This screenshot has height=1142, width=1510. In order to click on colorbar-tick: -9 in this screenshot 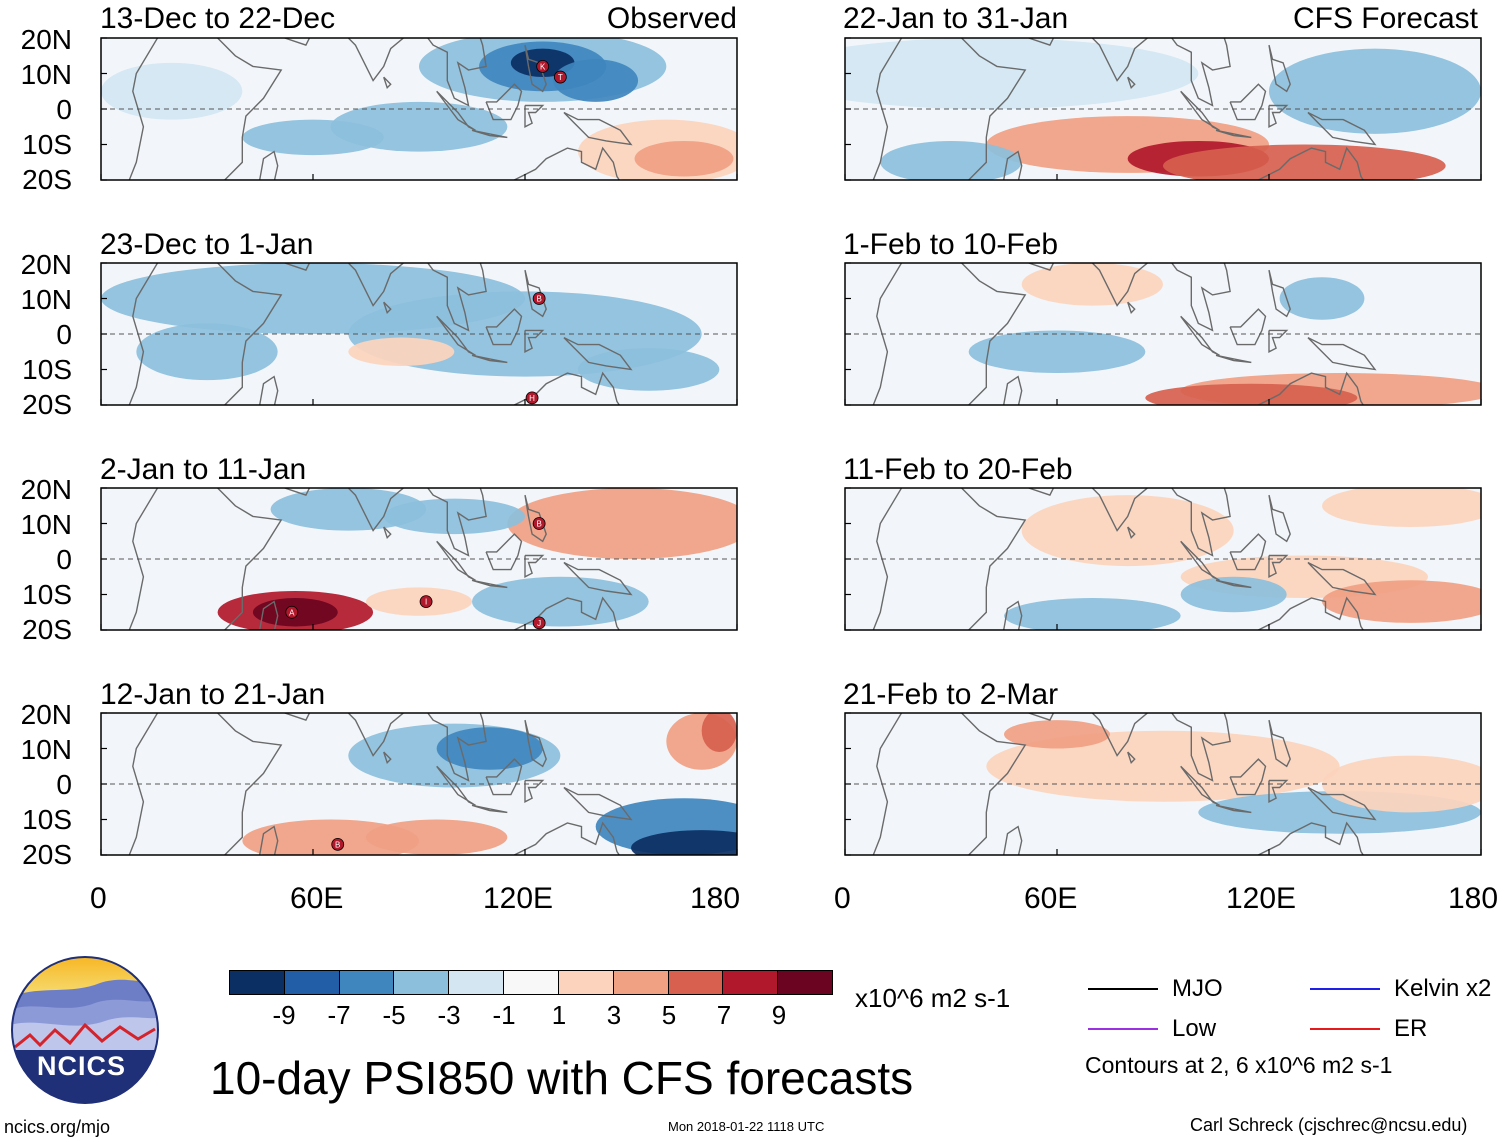, I will do `click(284, 1015)`.